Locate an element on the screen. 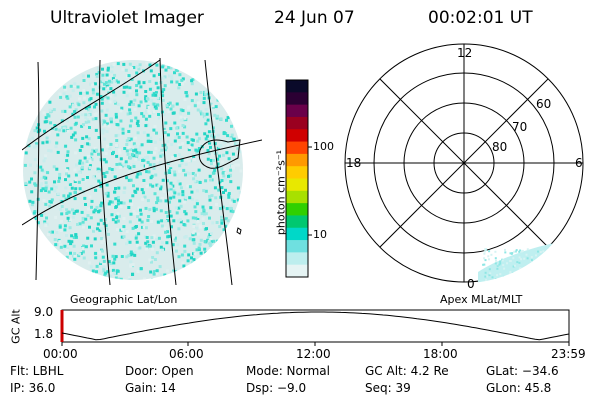  coastline-outline is located at coordinates (219, 154).